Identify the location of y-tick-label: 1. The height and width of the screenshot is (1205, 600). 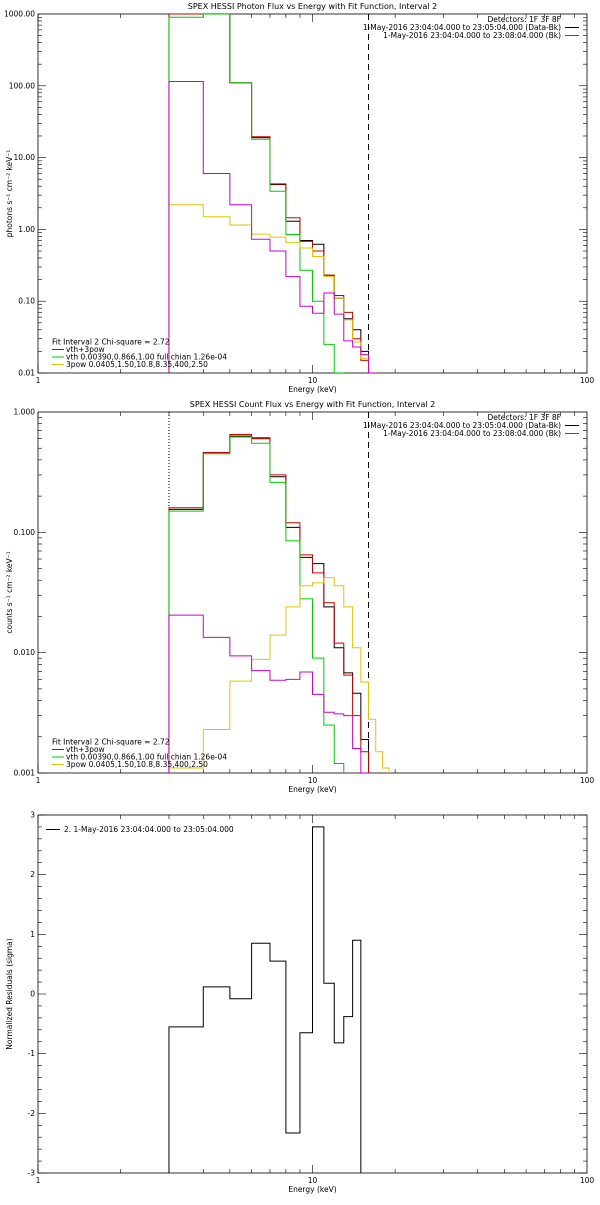
(32, 934).